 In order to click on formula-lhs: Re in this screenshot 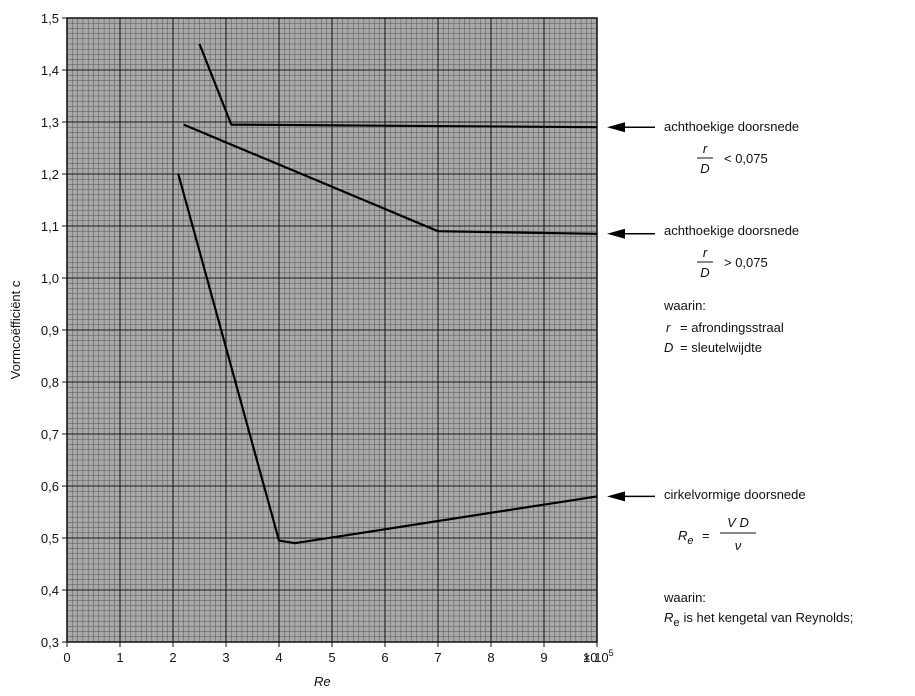, I will do `click(686, 537)`.